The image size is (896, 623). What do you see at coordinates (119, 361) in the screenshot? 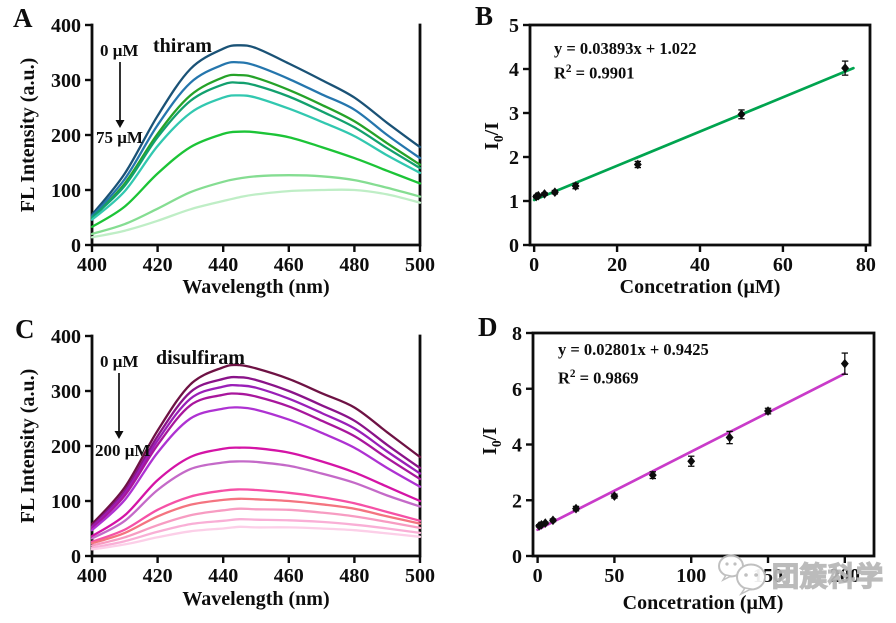
I see `panel-c-conc-start: 0 μM` at bounding box center [119, 361].